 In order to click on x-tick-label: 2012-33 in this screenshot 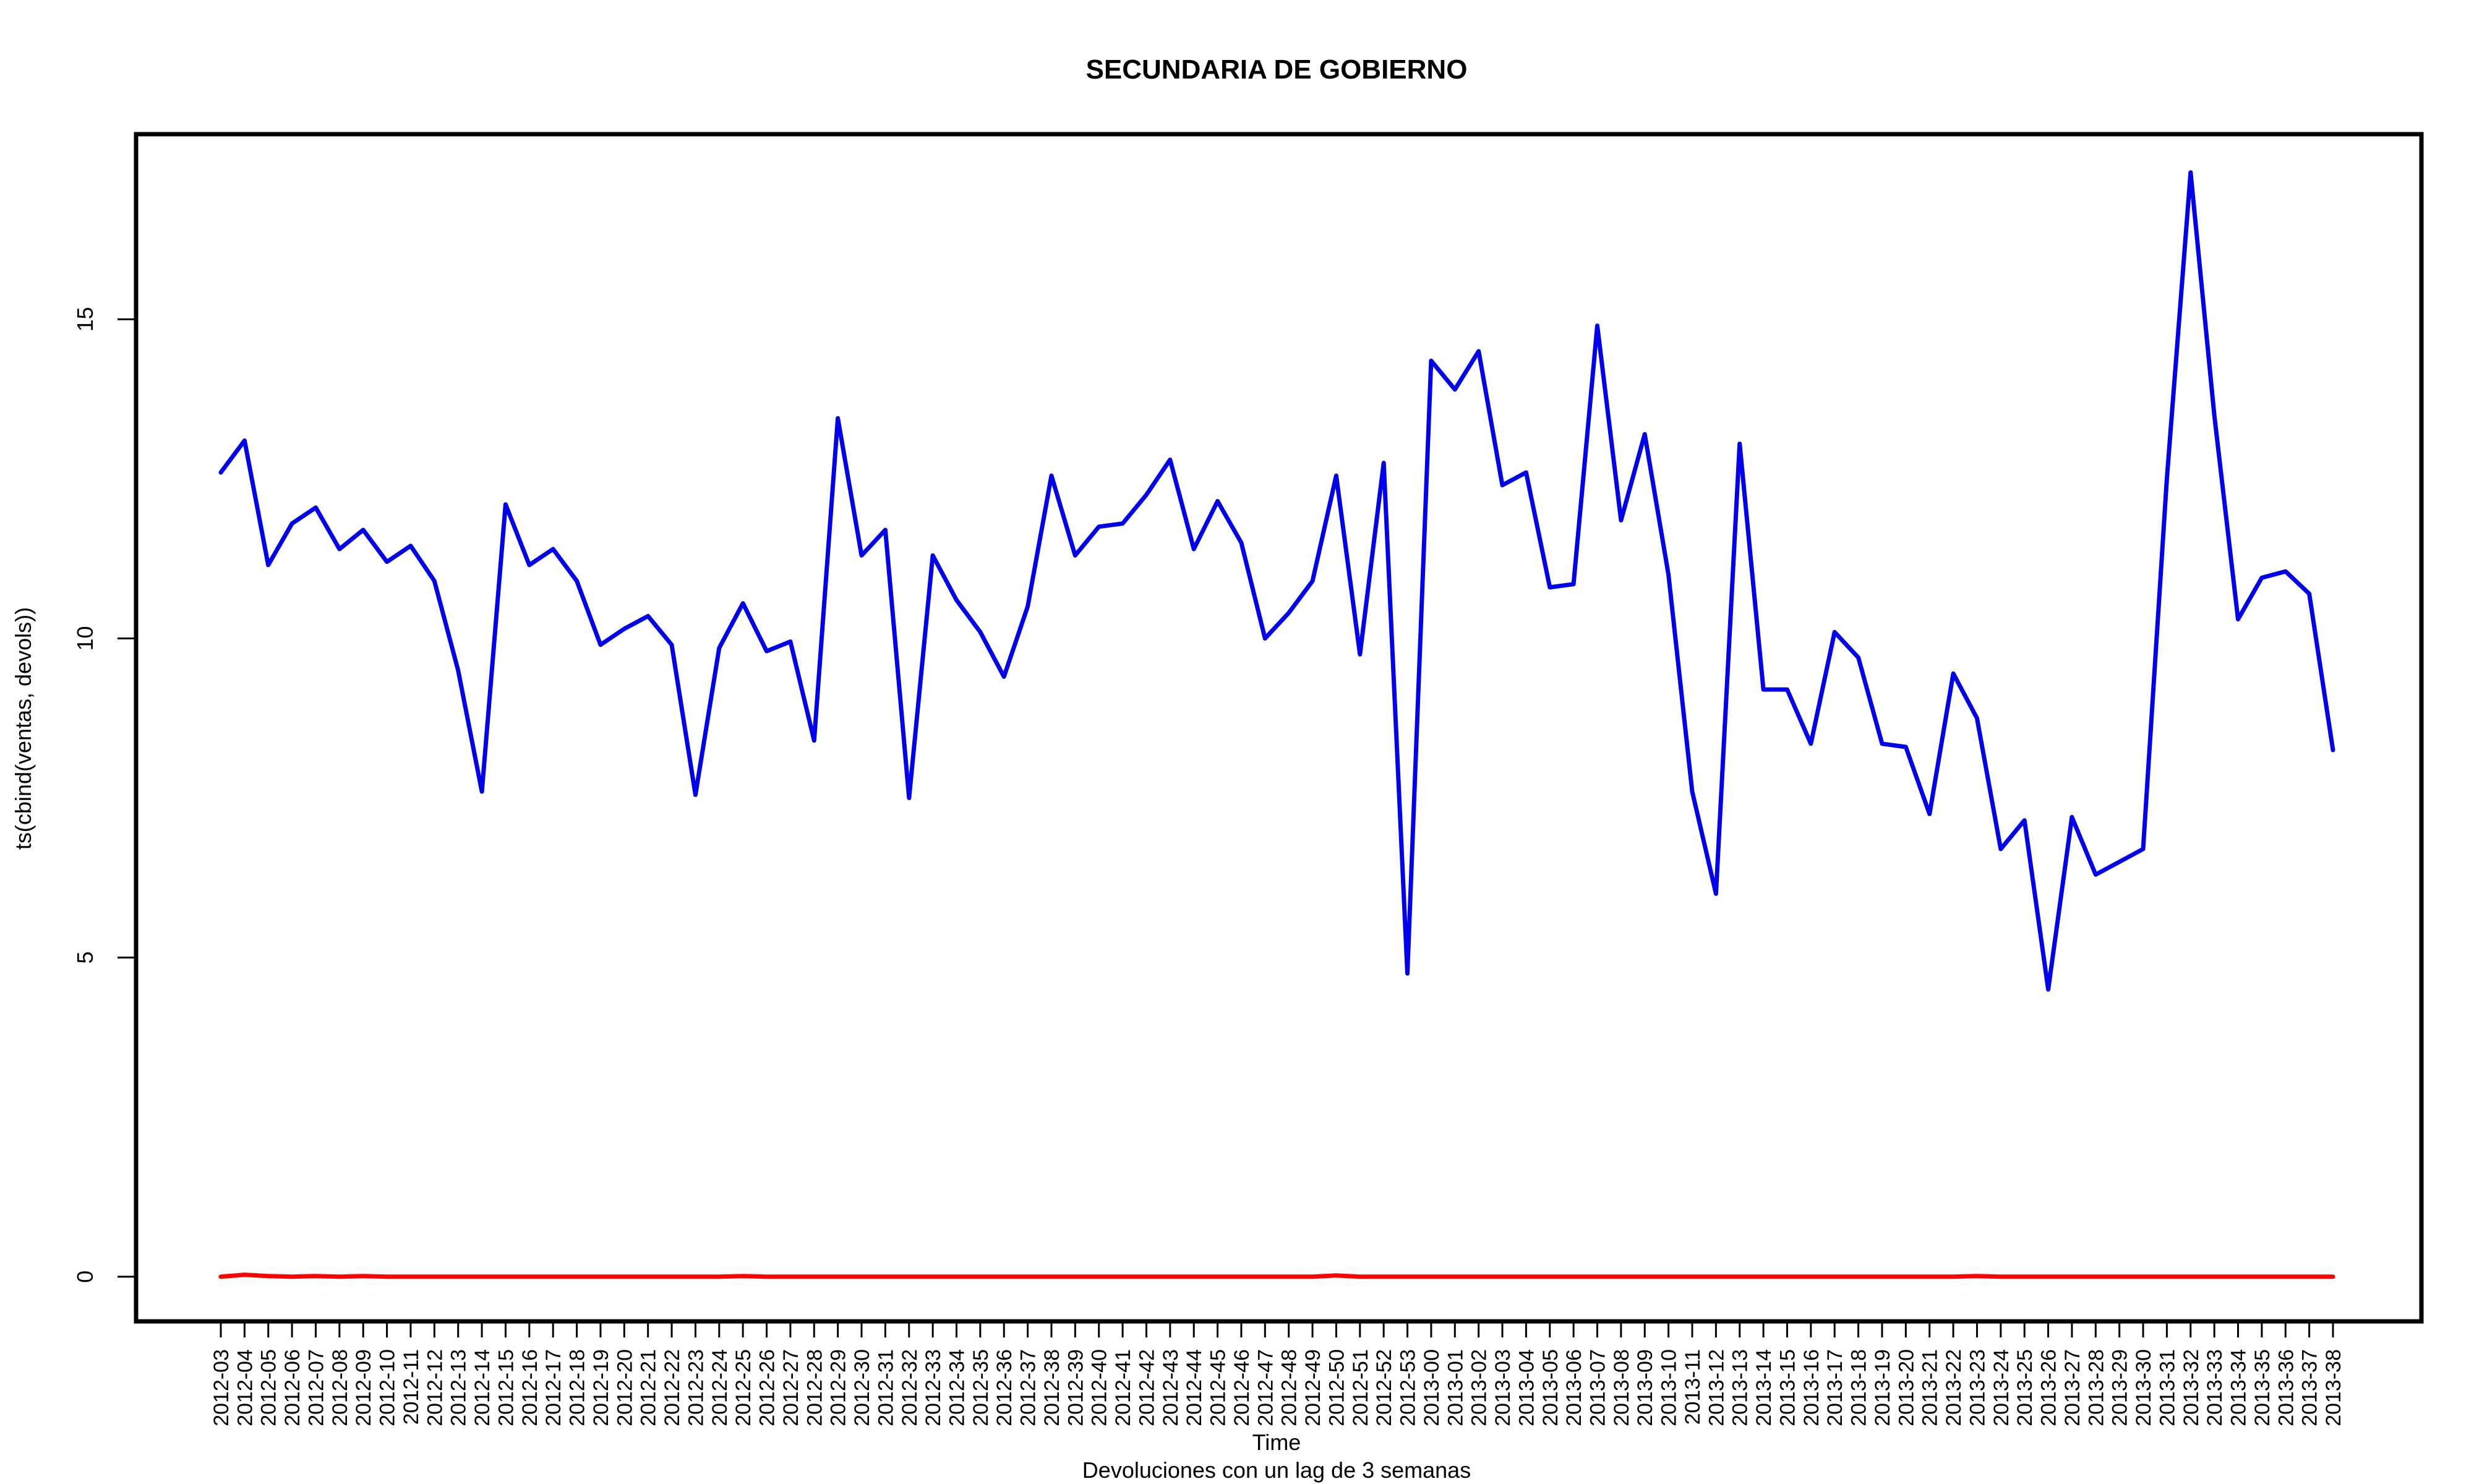, I will do `click(933, 1387)`.